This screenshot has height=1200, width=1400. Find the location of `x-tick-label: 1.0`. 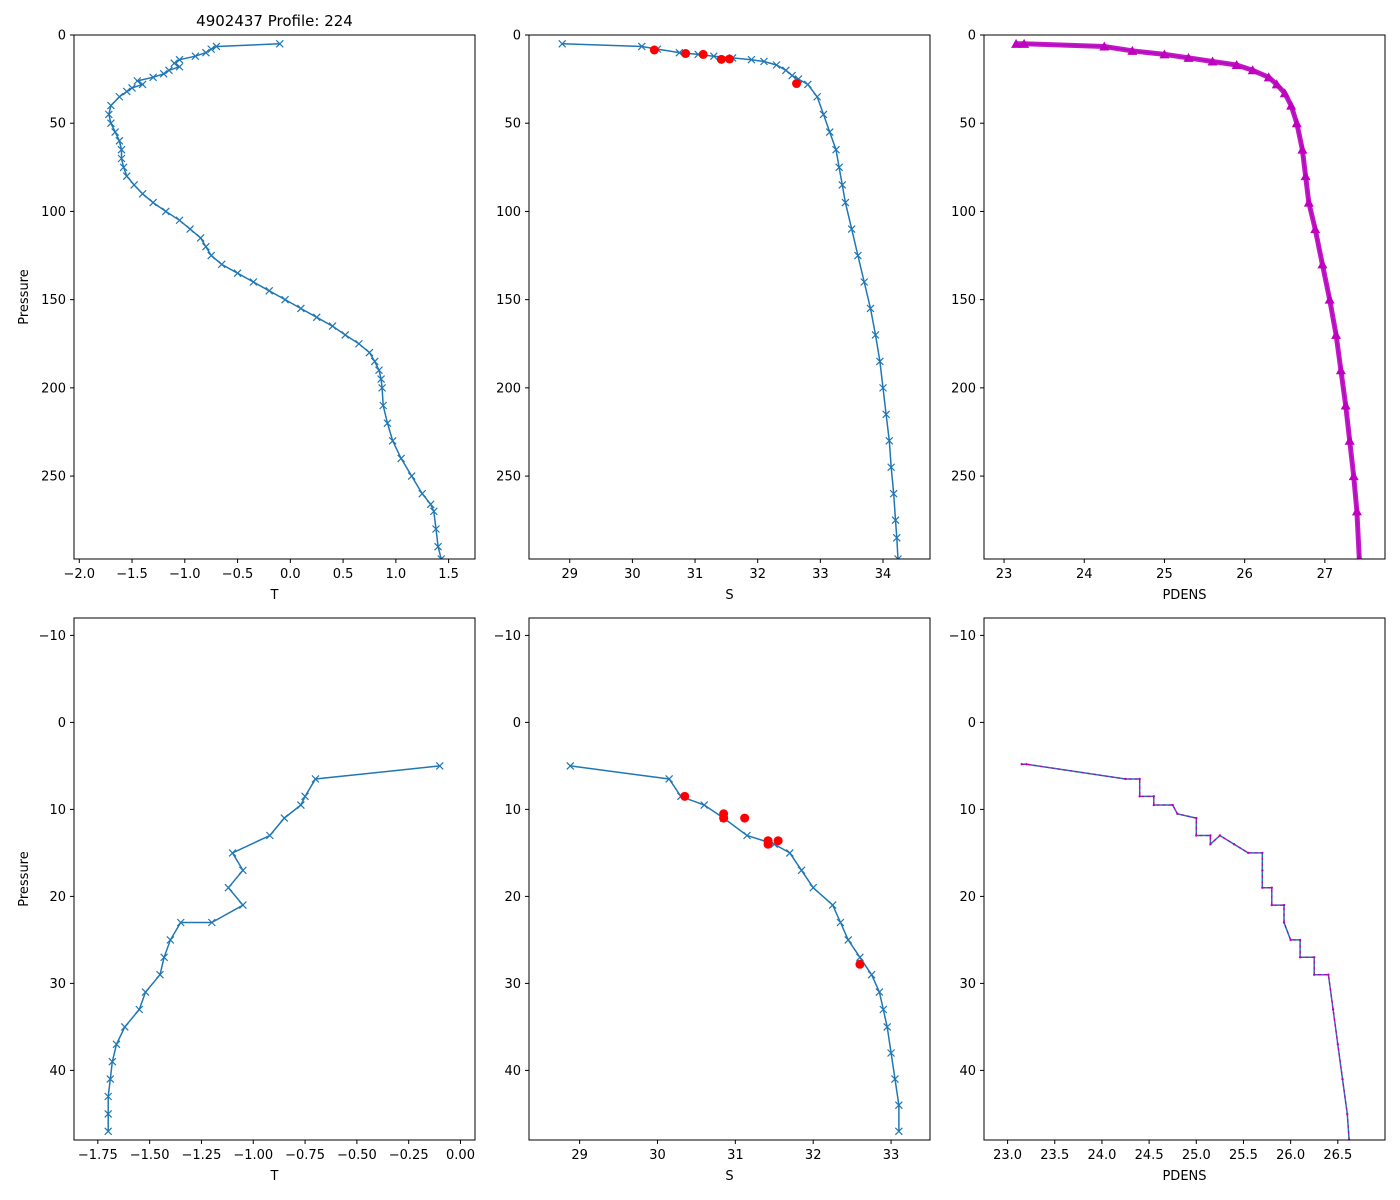

x-tick-label: 1.0 is located at coordinates (396, 574).